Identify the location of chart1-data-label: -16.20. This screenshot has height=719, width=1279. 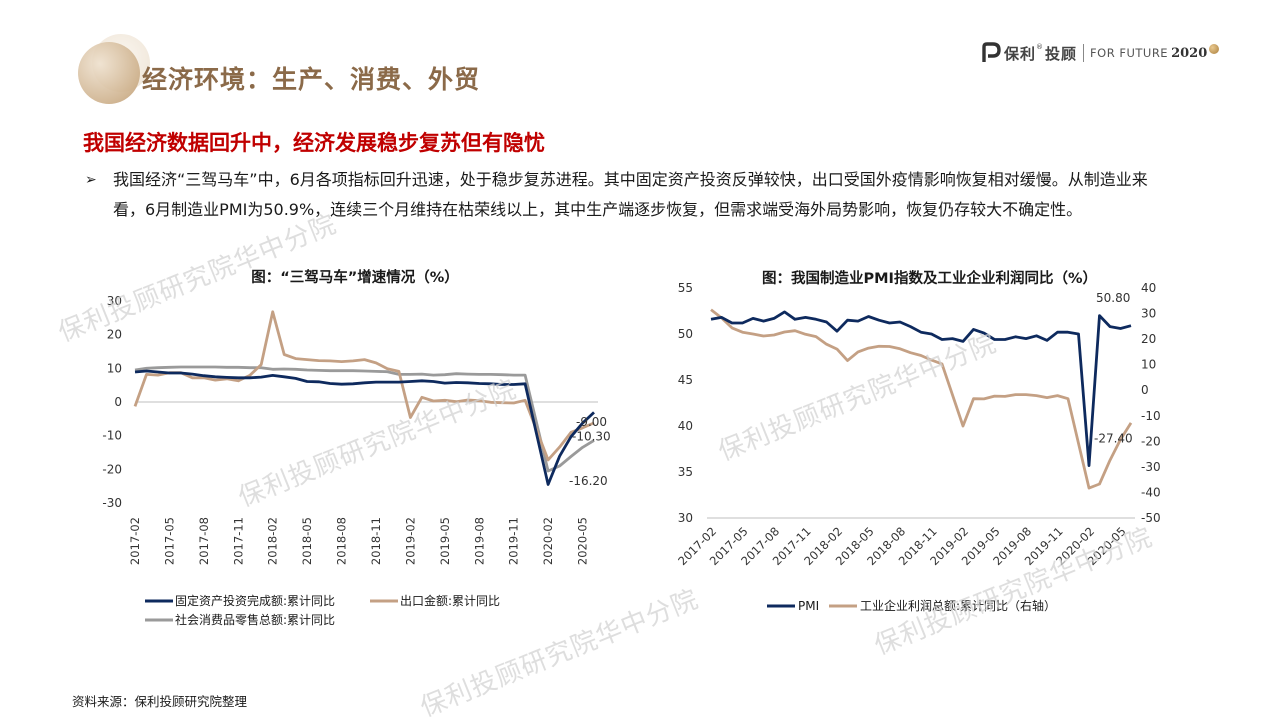
(588, 481).